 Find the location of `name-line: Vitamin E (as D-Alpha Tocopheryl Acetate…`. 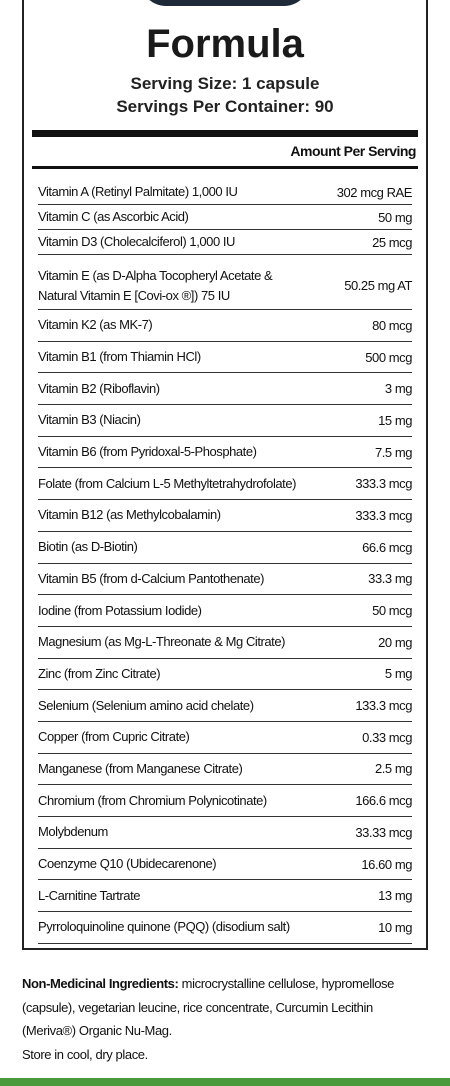

name-line: Vitamin E (as D-Alpha Tocopheryl Acetate… is located at coordinates (155, 275).